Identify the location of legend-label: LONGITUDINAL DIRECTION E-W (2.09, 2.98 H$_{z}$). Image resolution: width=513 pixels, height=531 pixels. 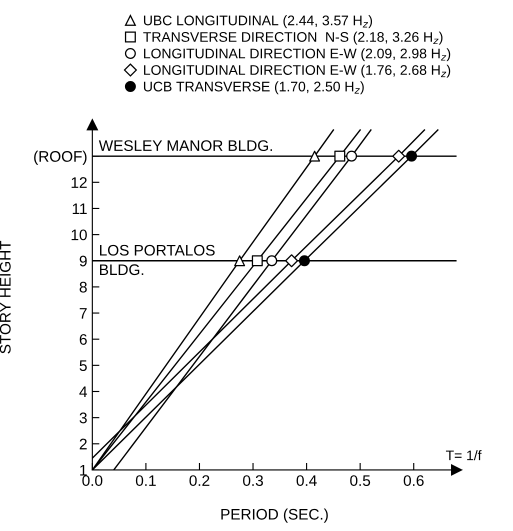
(297, 55).